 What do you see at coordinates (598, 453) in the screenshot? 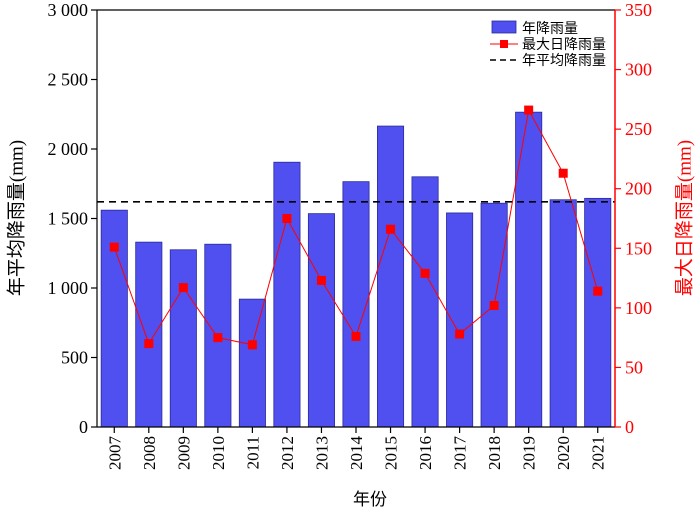
I see `x-tick-label: 2021` at bounding box center [598, 453].